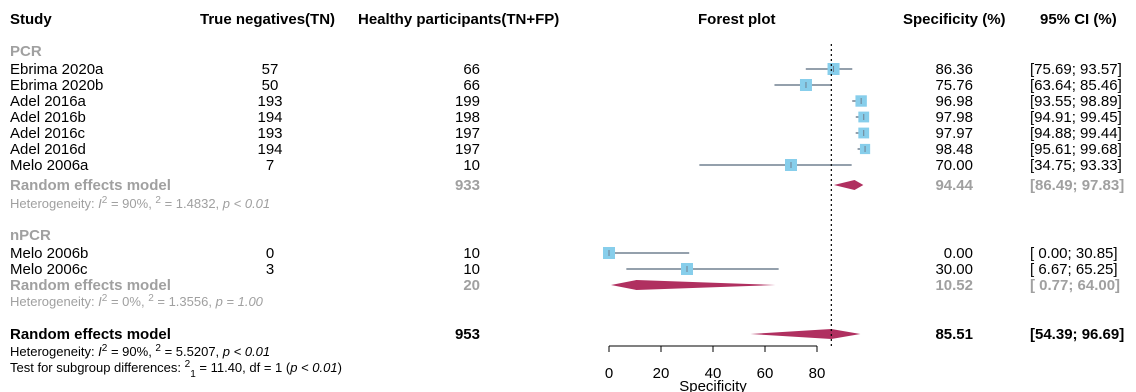 Image resolution: width=1136 pixels, height=392 pixels. Describe the element at coordinates (737, 19) in the screenshot. I see `header-forest-plot: Forest plot` at that location.